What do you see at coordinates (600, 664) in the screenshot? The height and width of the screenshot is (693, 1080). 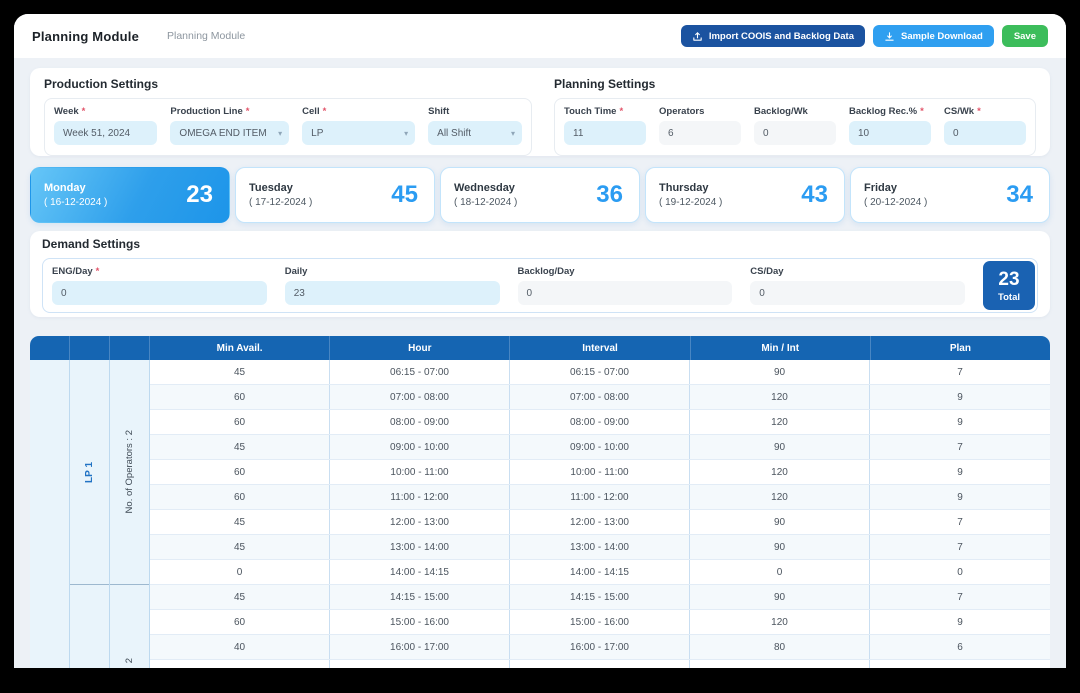 I see `table-row-partial` at bounding box center [600, 664].